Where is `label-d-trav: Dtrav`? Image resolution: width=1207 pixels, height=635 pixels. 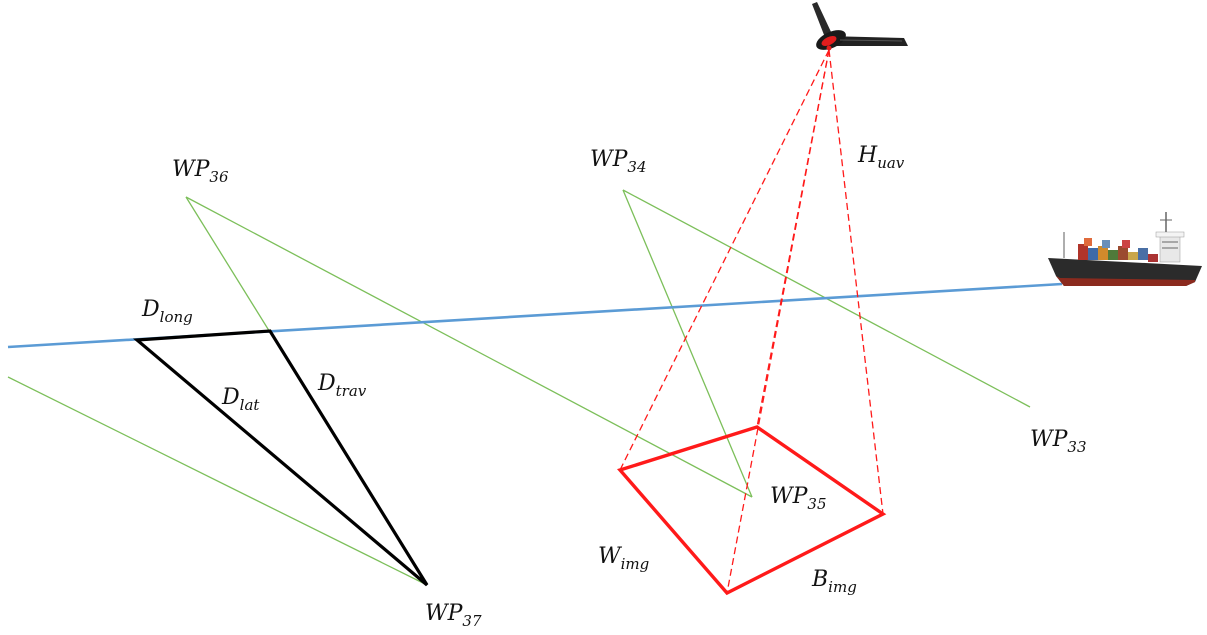
label-d-trav: Dtrav is located at coordinates (342, 385).